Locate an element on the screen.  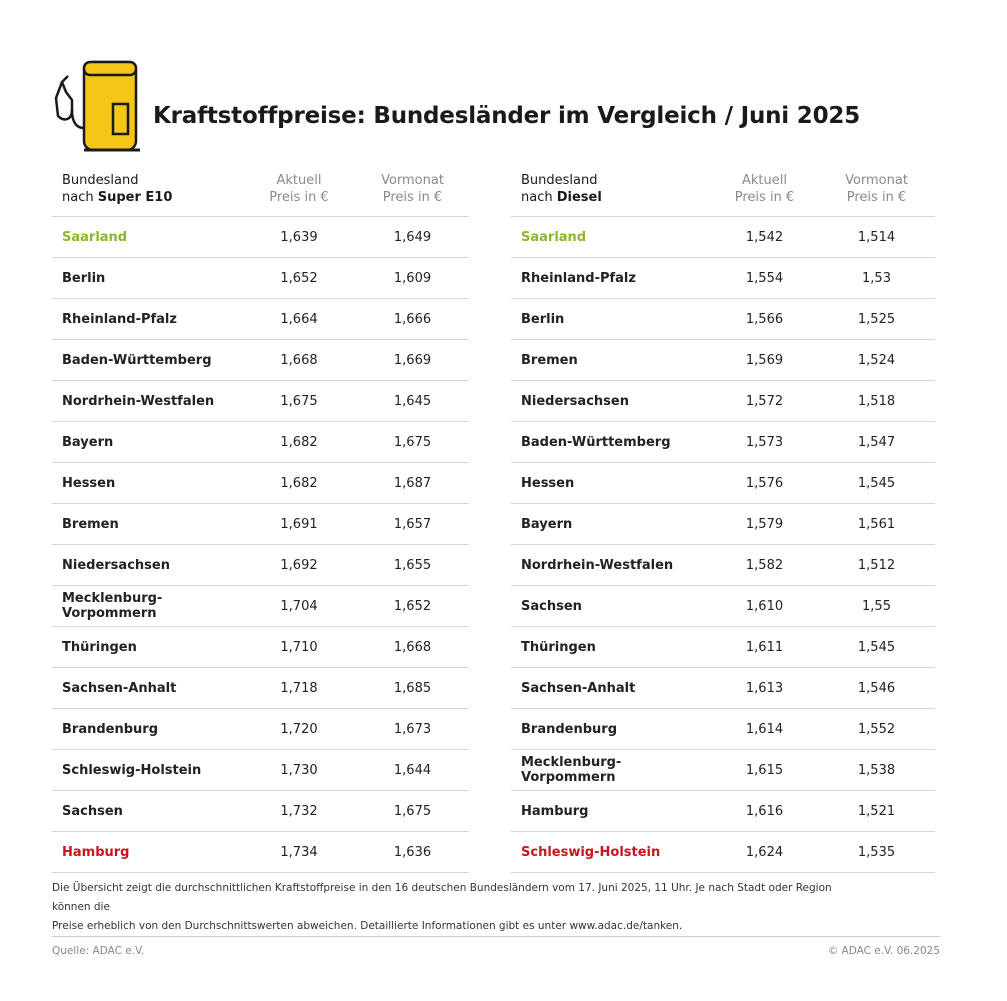
previous-month-price: 1,535 is located at coordinates (876, 852).